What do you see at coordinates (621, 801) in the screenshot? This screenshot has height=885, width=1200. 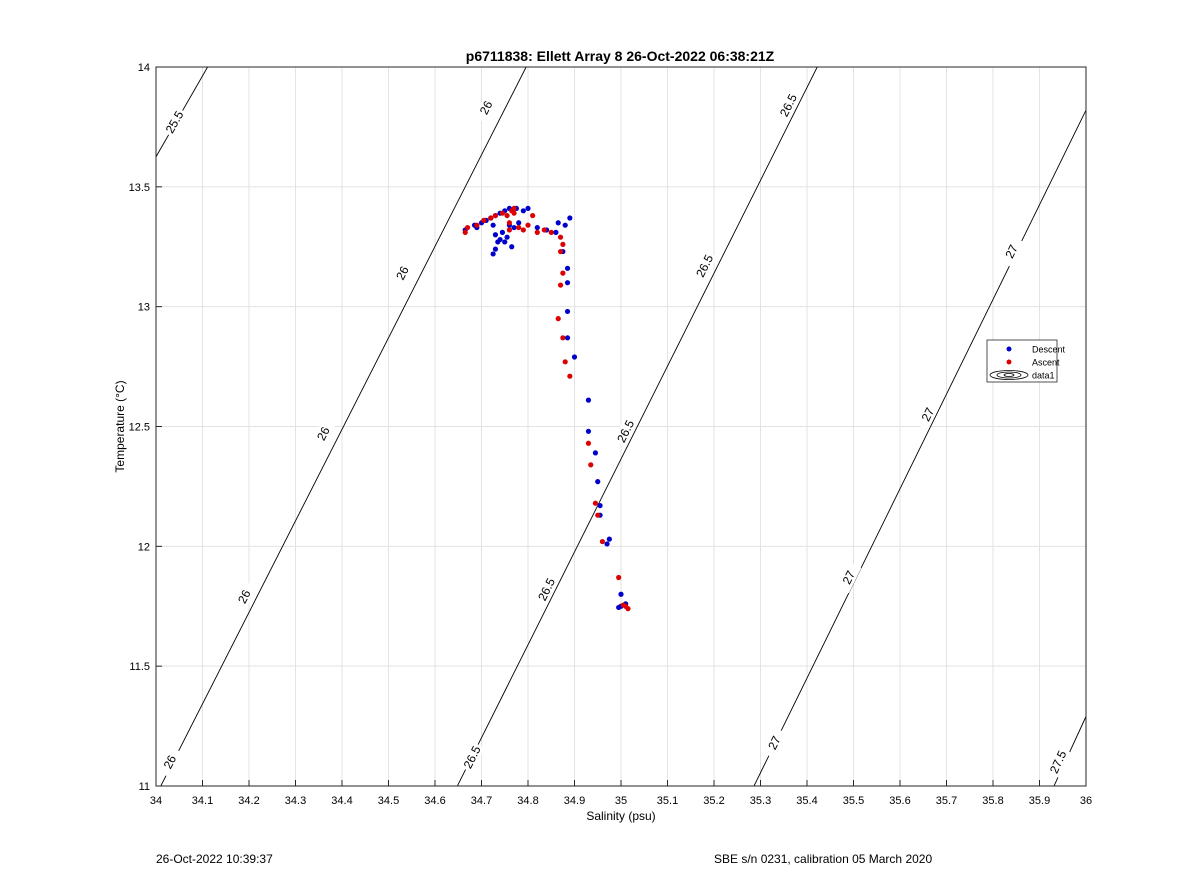 I see `x-tick-label: 35` at bounding box center [621, 801].